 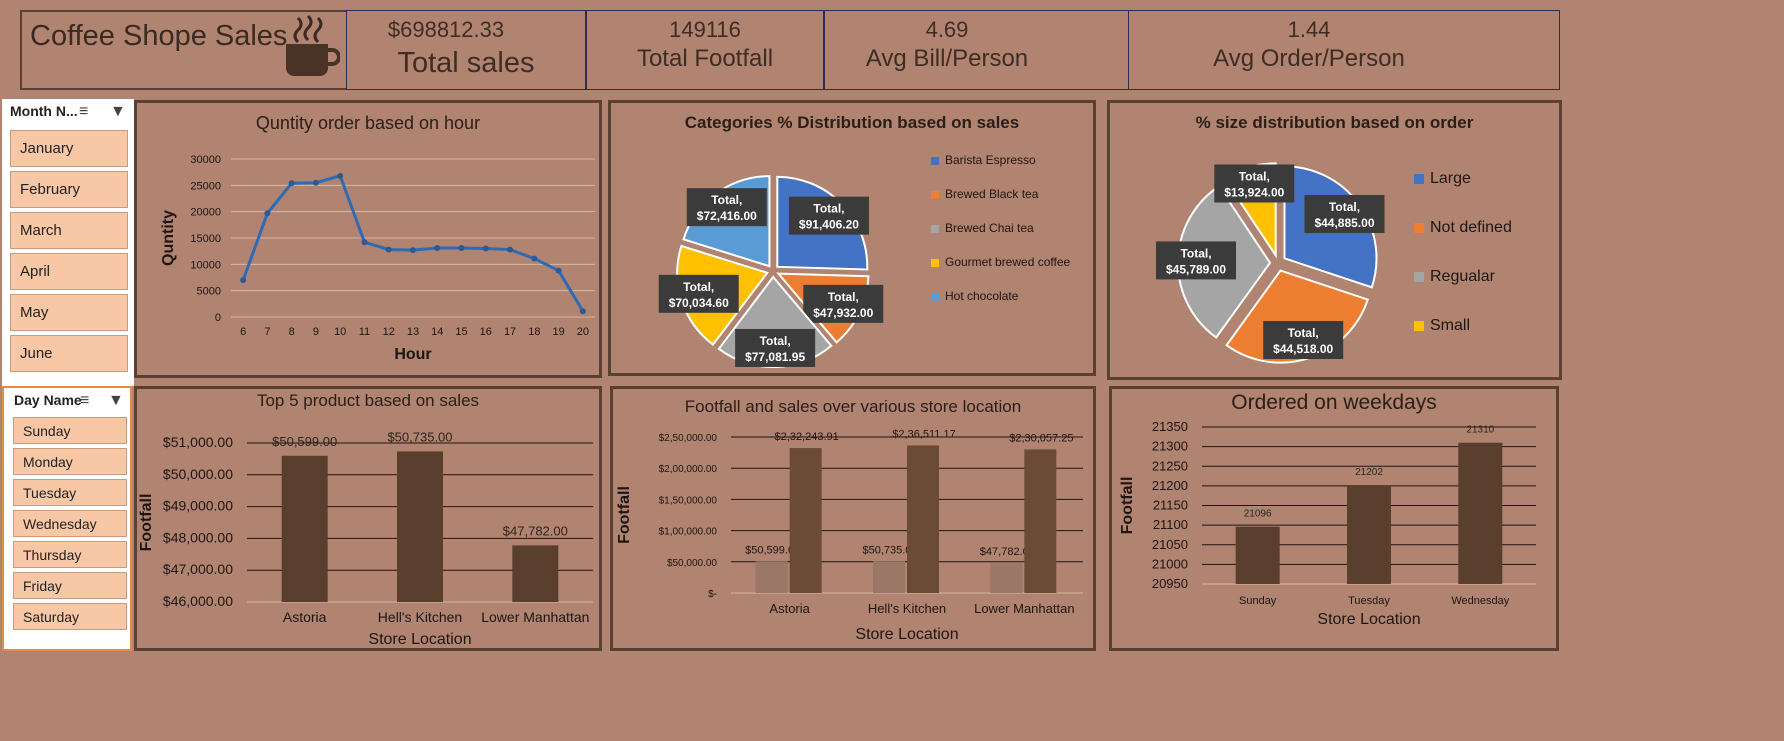 I want to click on legend-label: Gourmet brewed coffee, so click(x=1008, y=262).